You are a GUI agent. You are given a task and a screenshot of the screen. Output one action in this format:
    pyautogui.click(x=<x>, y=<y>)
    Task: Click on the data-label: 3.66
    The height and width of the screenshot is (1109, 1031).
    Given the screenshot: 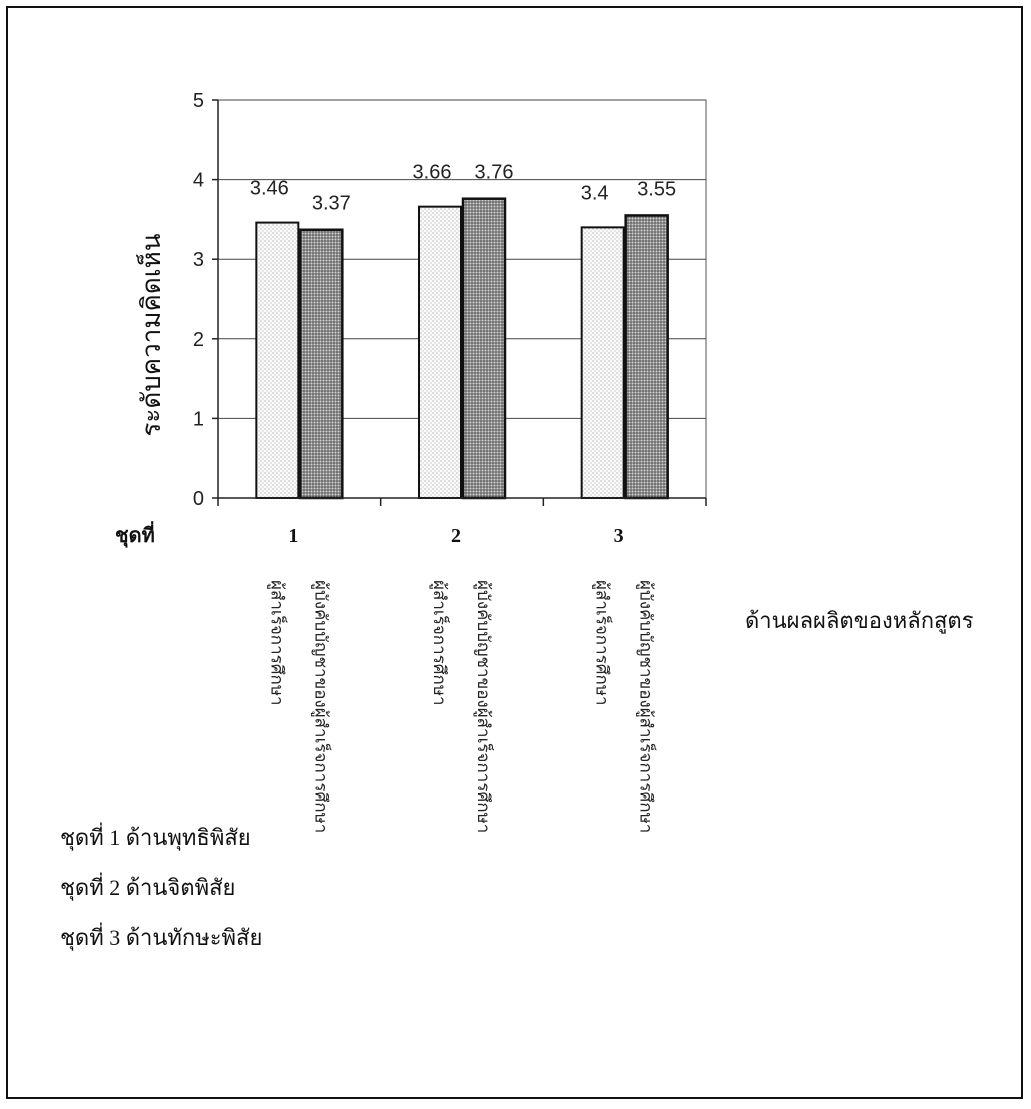 What is the action you would take?
    pyautogui.click(x=432, y=173)
    